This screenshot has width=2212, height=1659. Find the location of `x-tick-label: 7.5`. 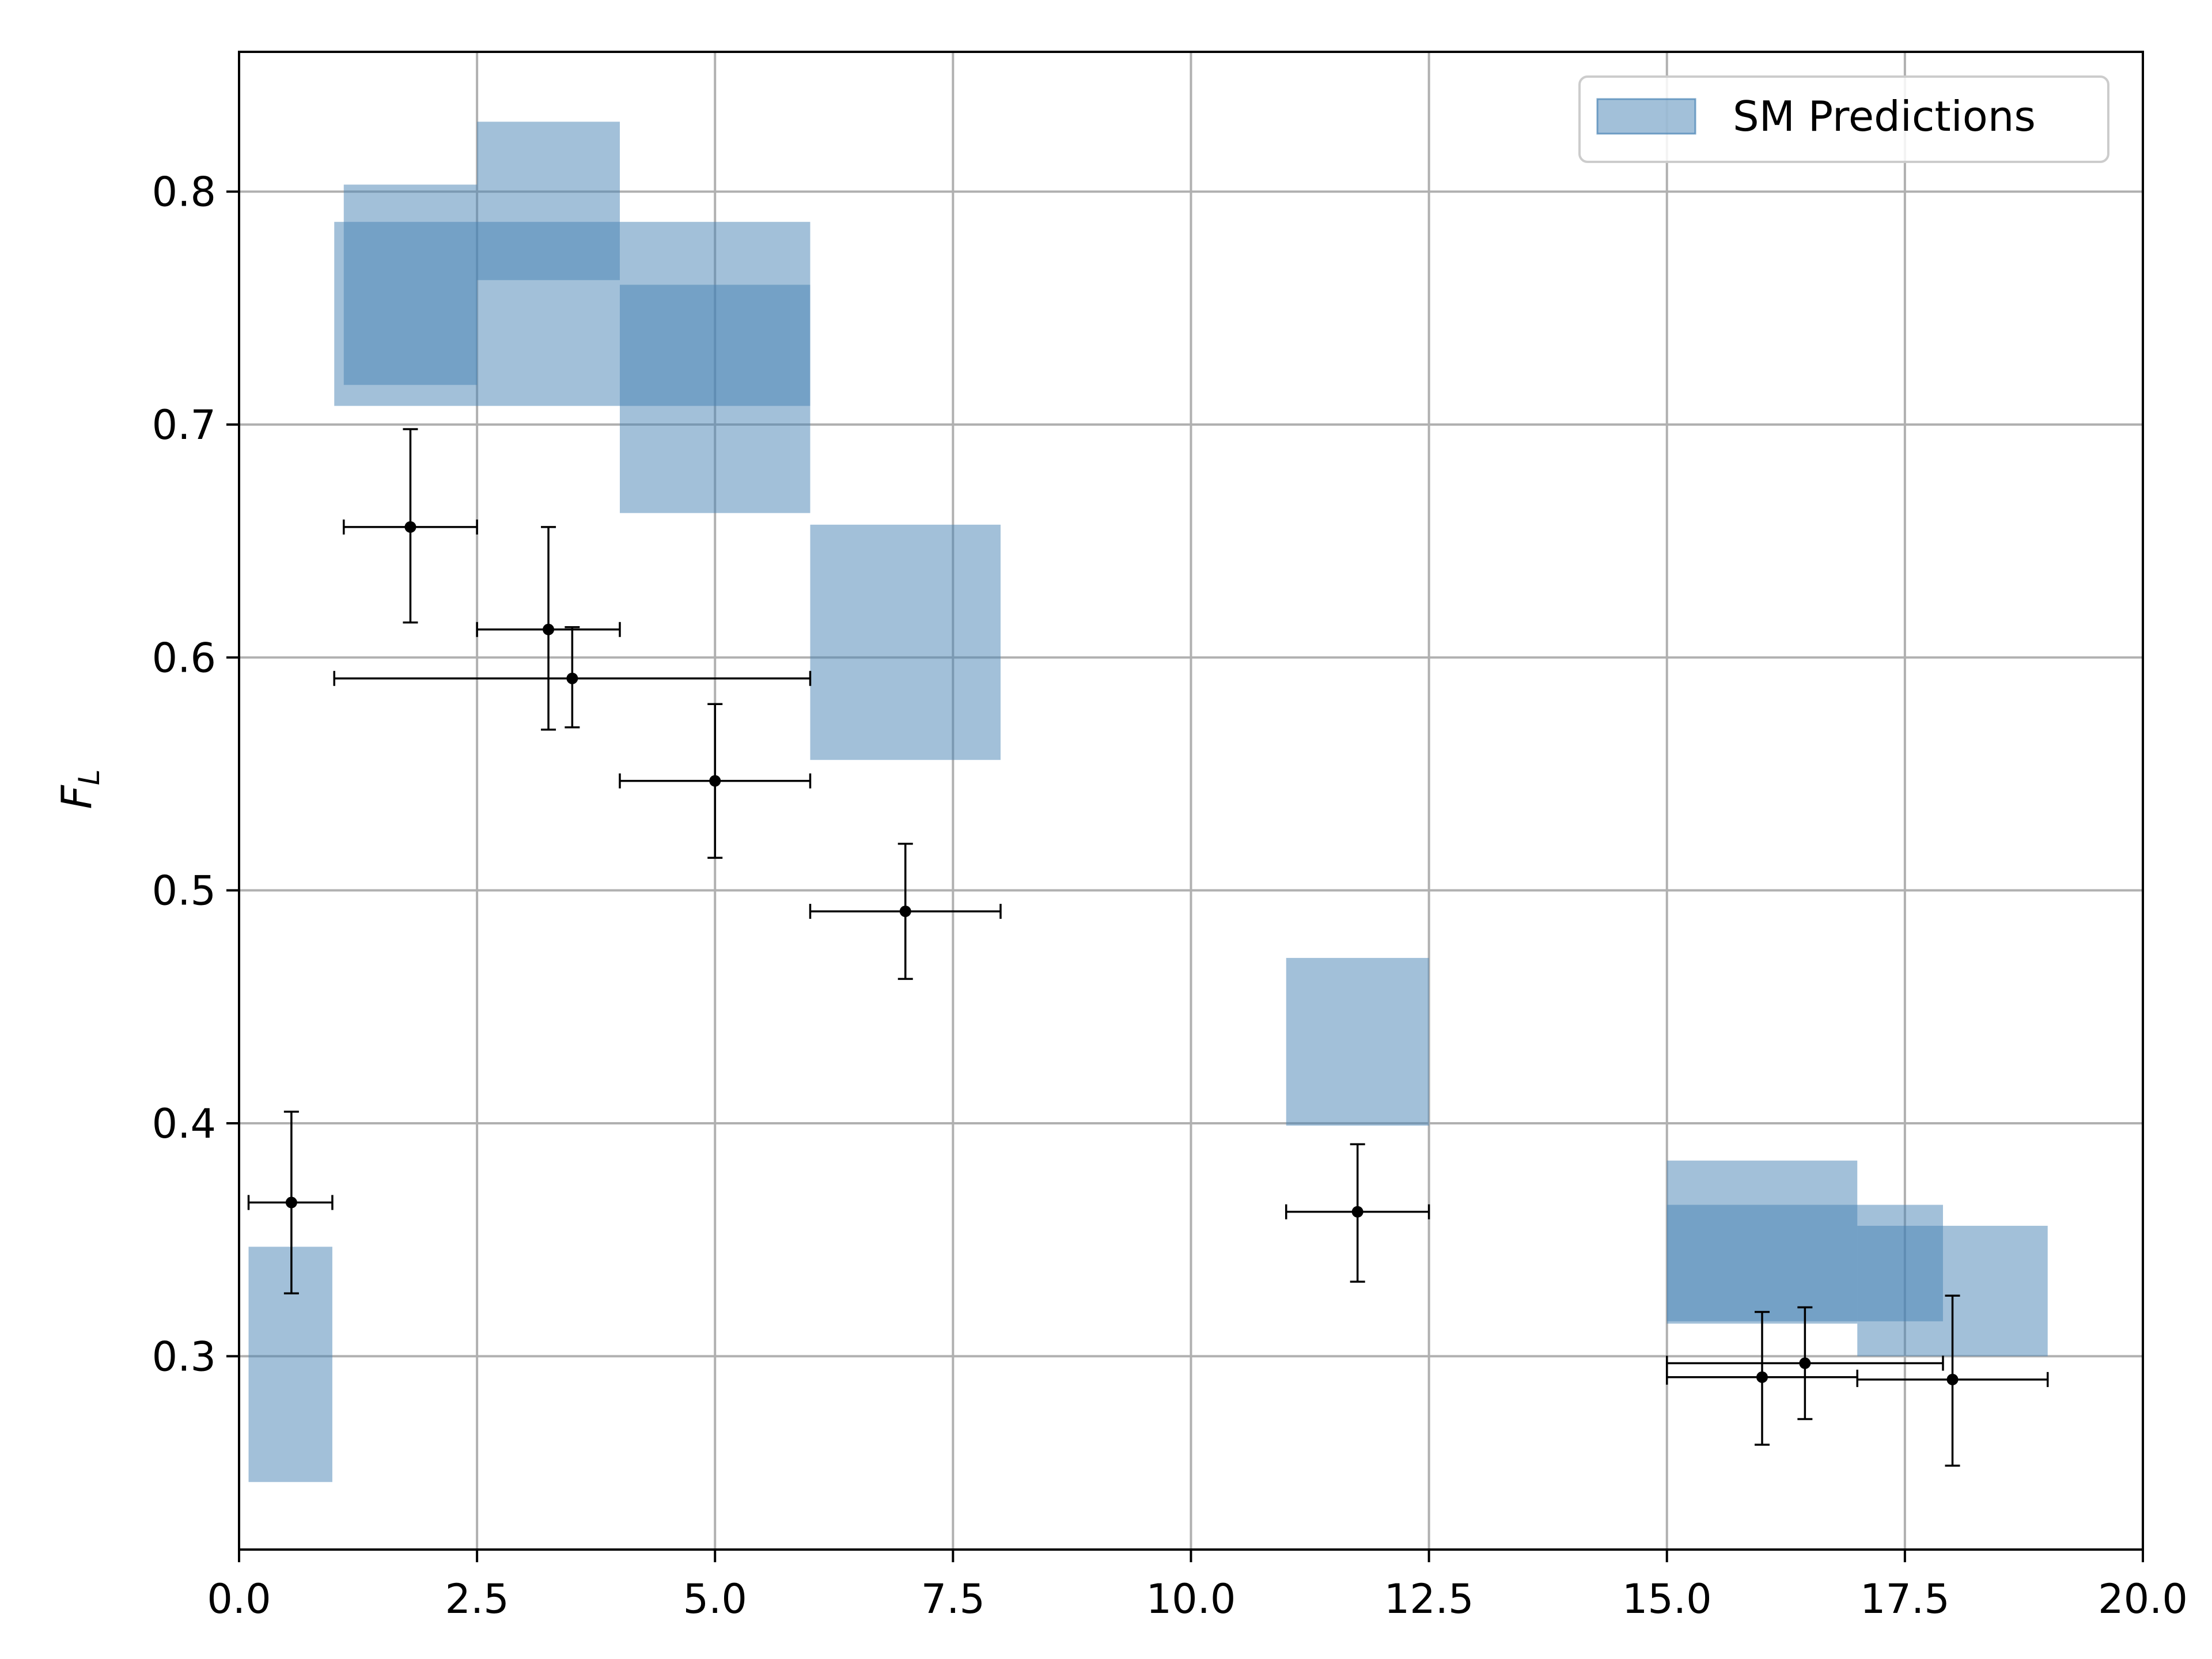

x-tick-label: 7.5 is located at coordinates (953, 1599).